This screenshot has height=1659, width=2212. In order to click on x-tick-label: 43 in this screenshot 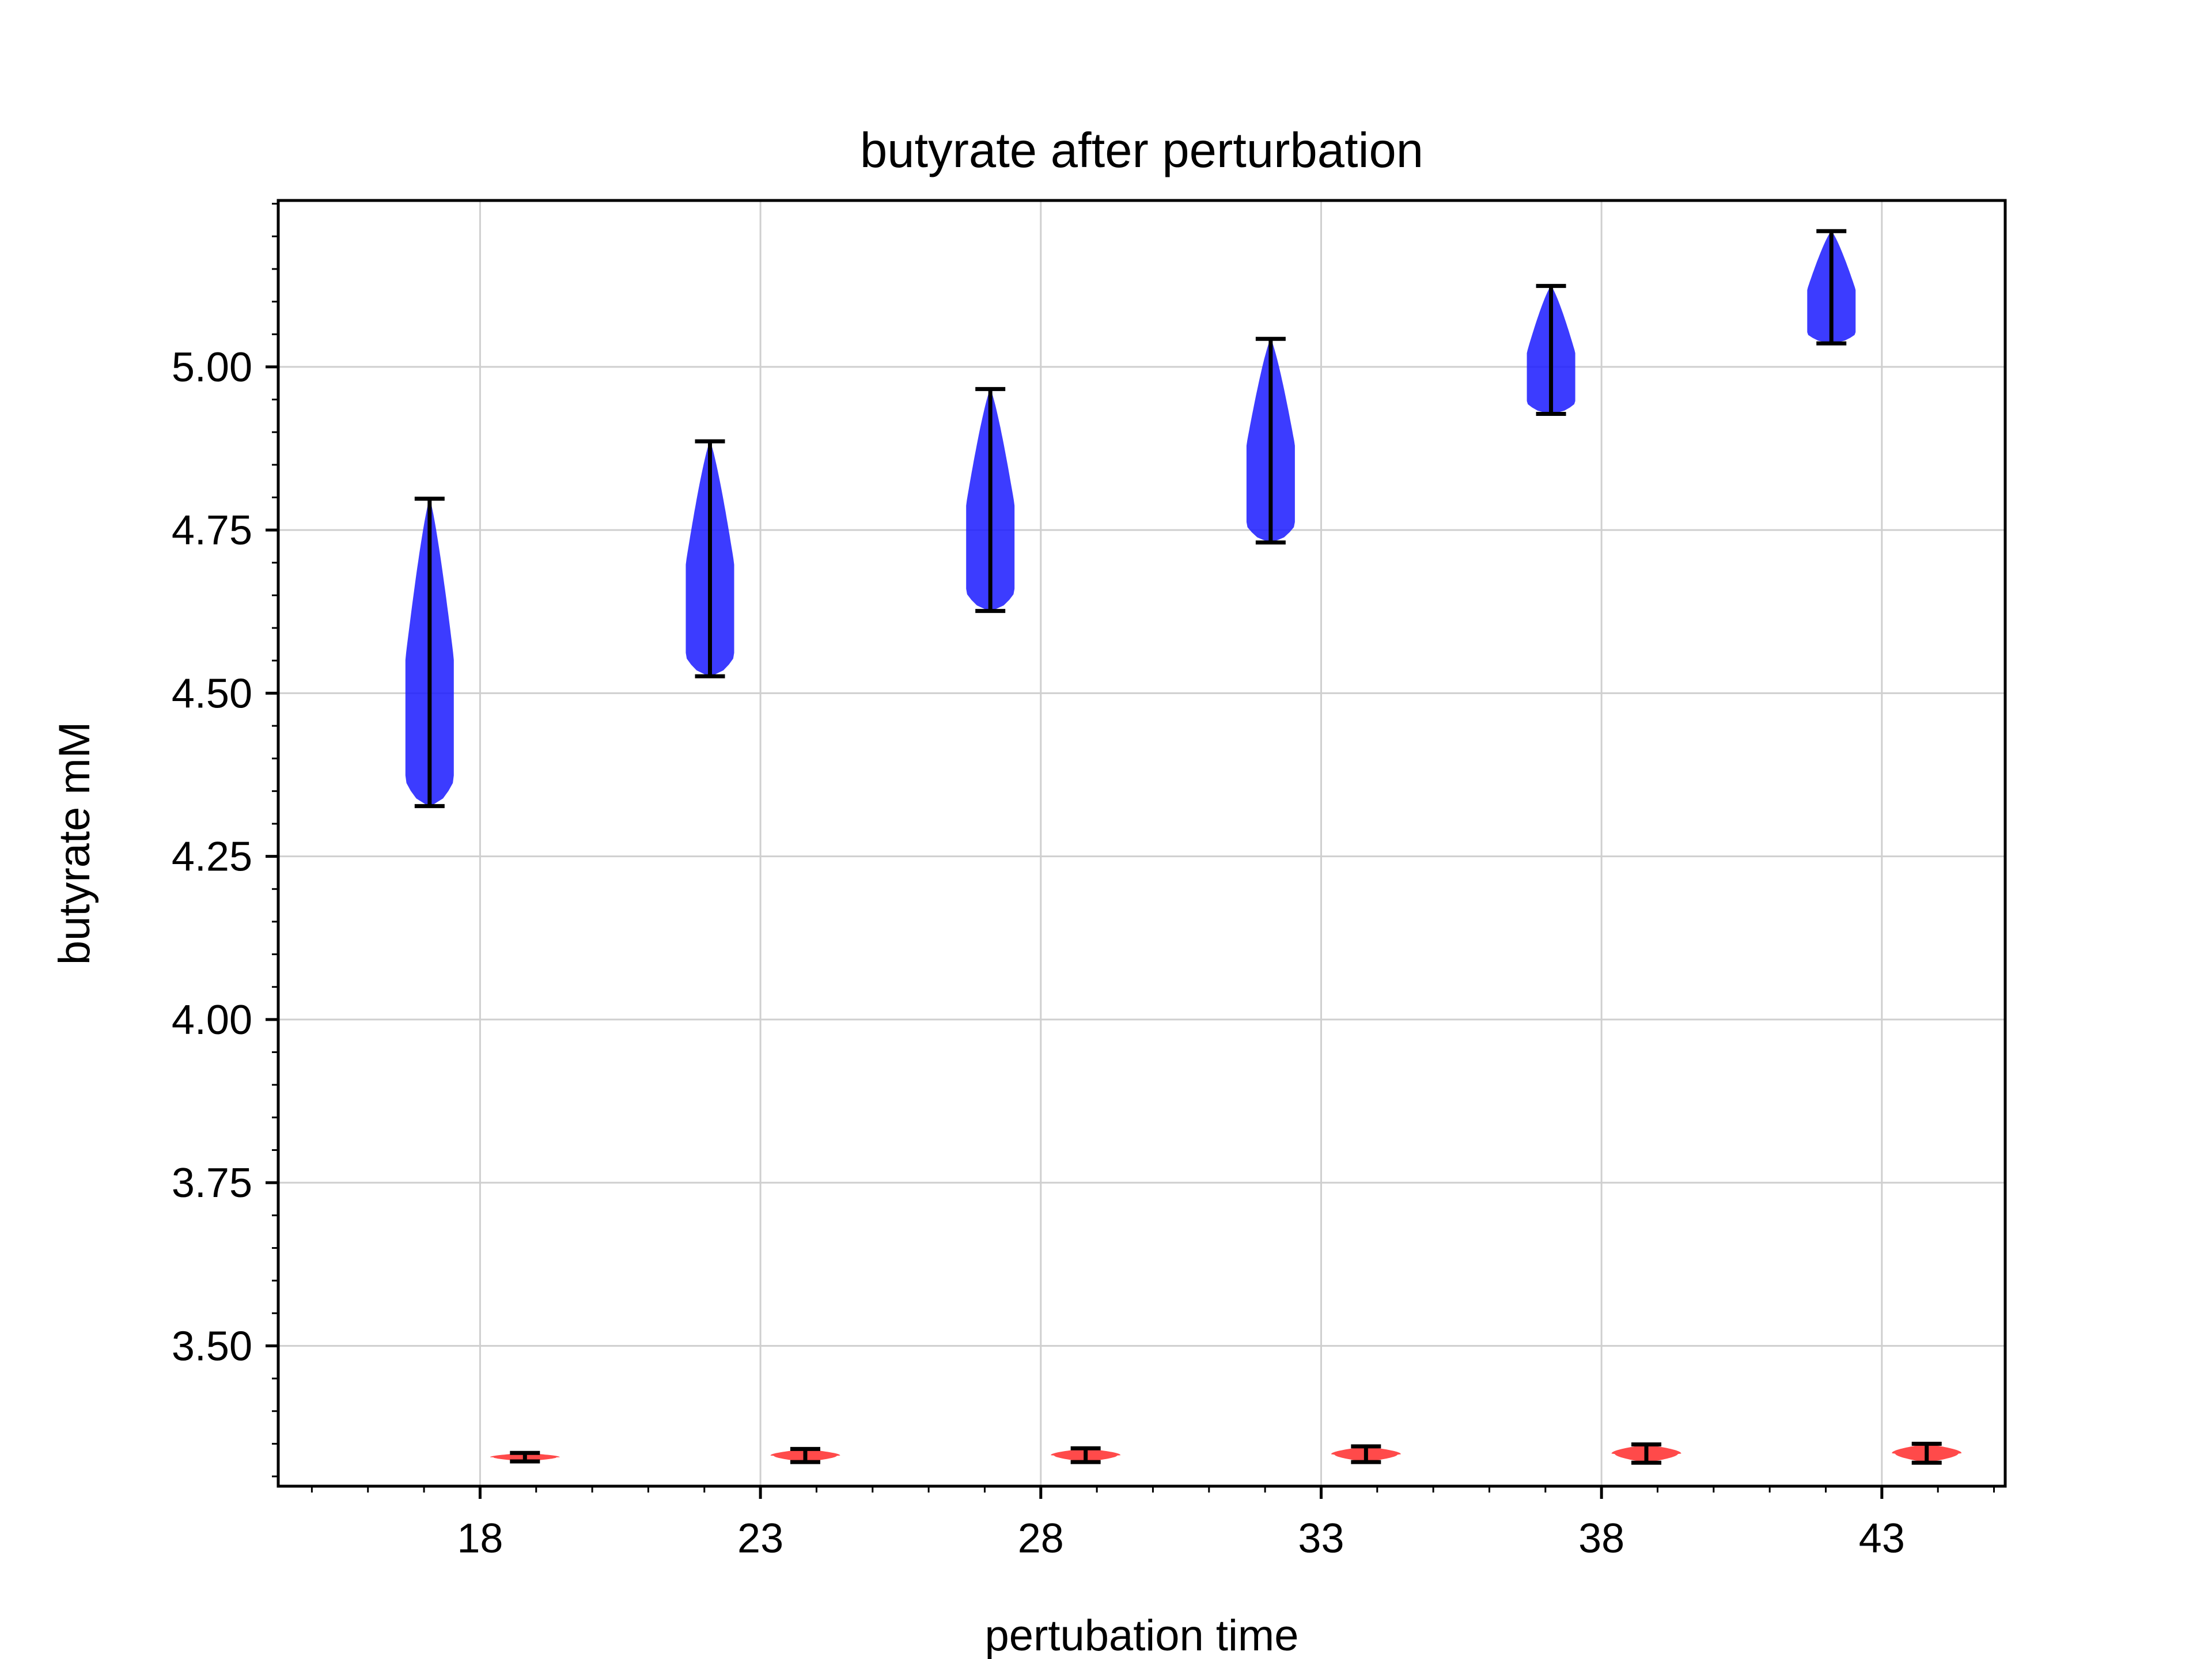, I will do `click(1882, 1539)`.